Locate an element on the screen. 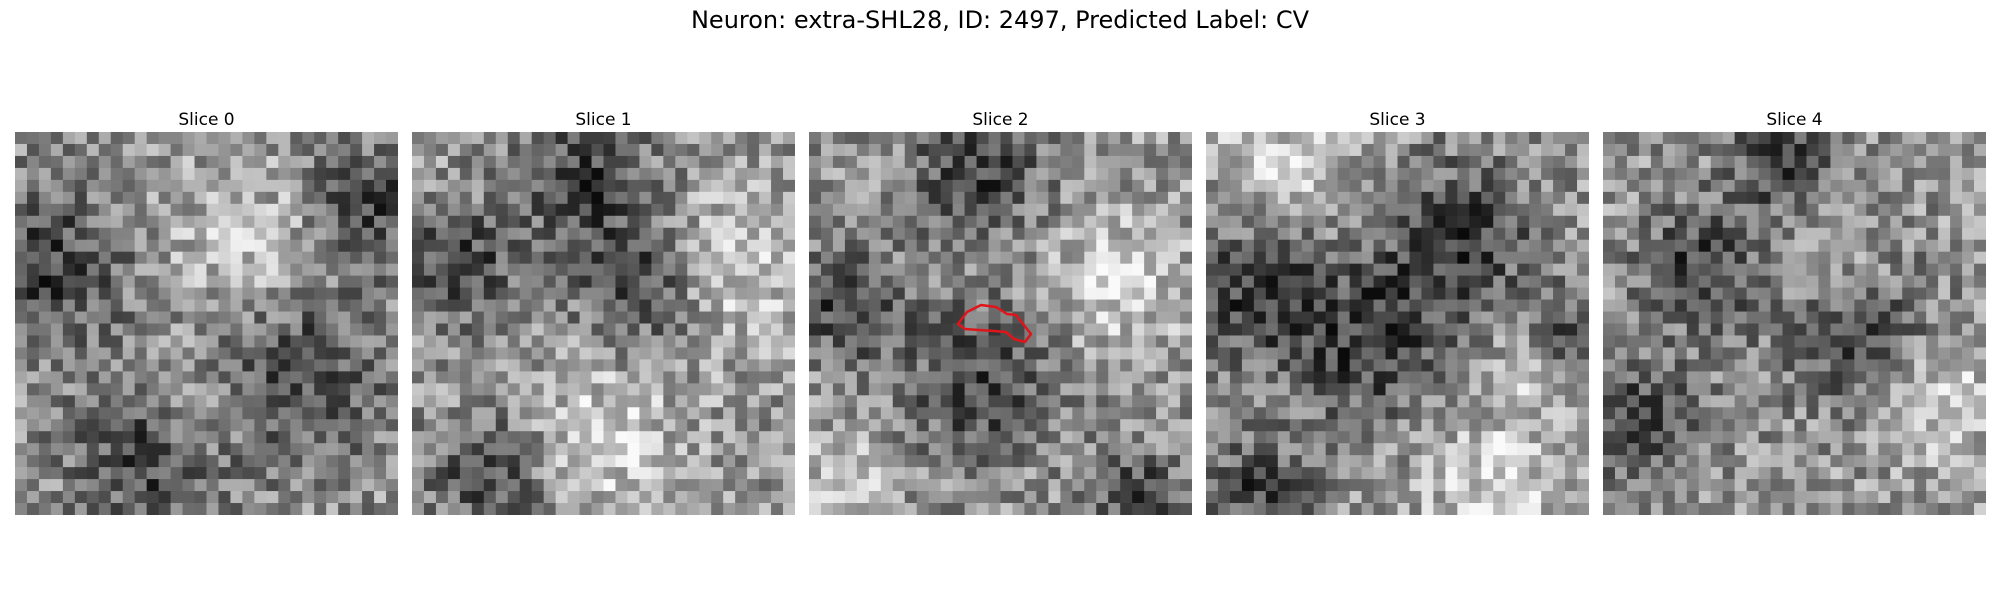  slice-title: Slice 0 is located at coordinates (206, 120).